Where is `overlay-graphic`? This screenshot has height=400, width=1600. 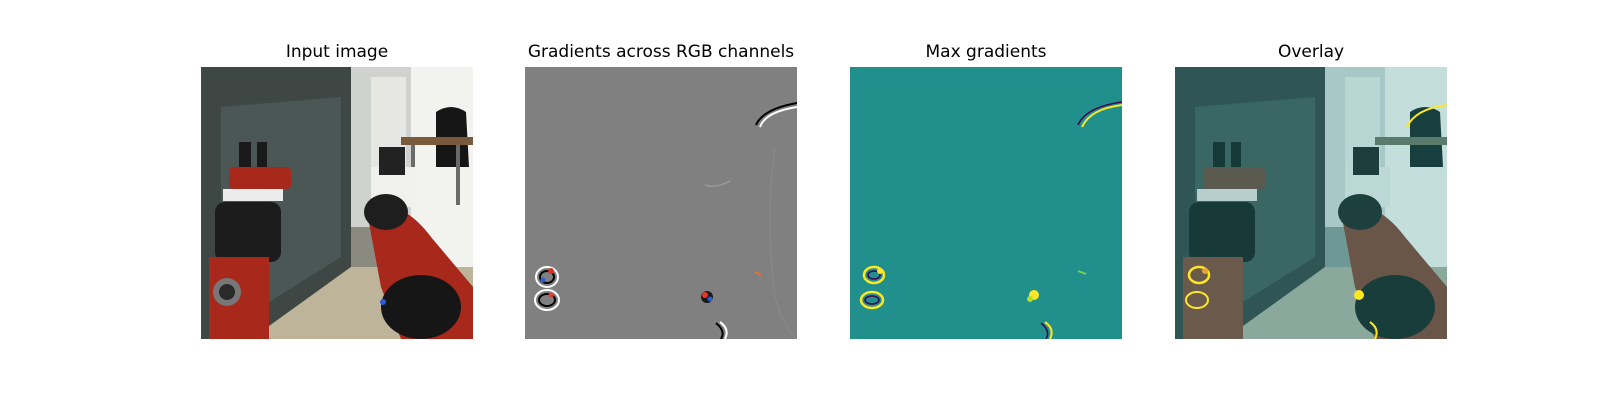 overlay-graphic is located at coordinates (1311, 203).